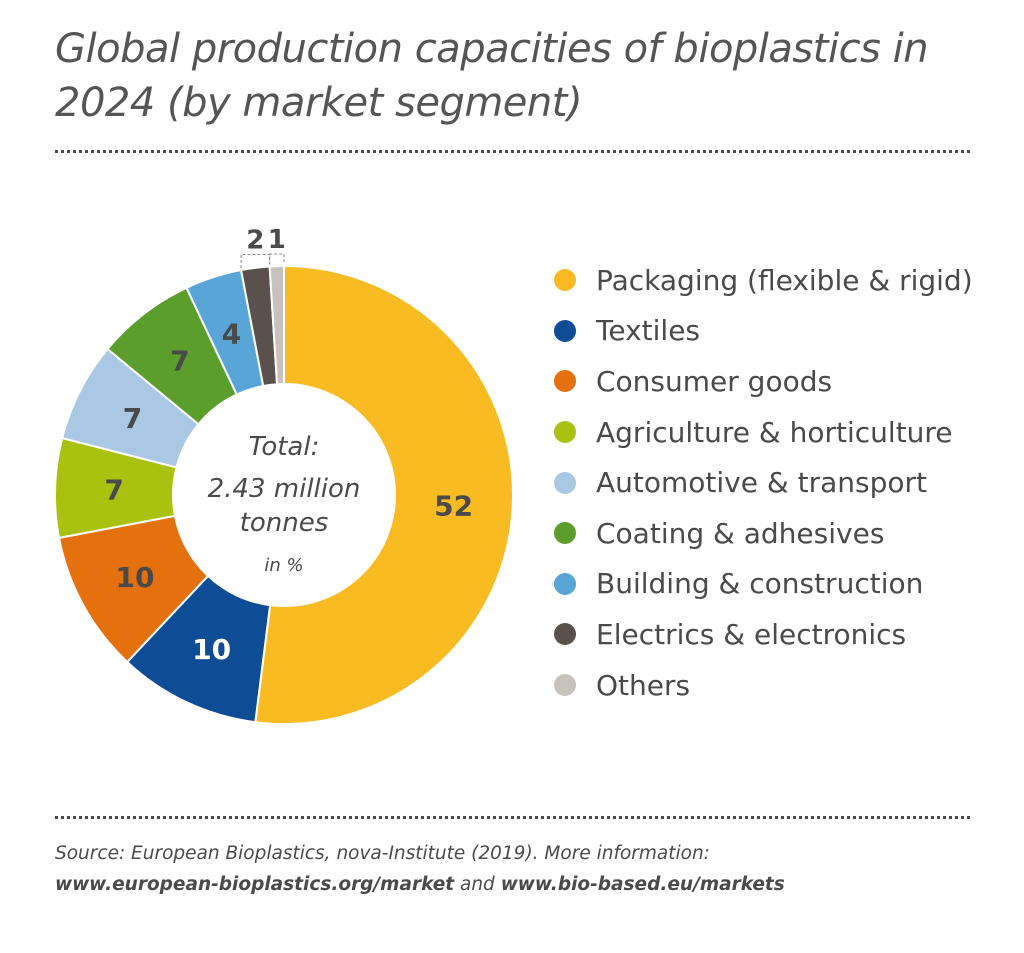 Image resolution: width=1024 pixels, height=953 pixels. What do you see at coordinates (277, 240) in the screenshot?
I see `value-label-others: 1` at bounding box center [277, 240].